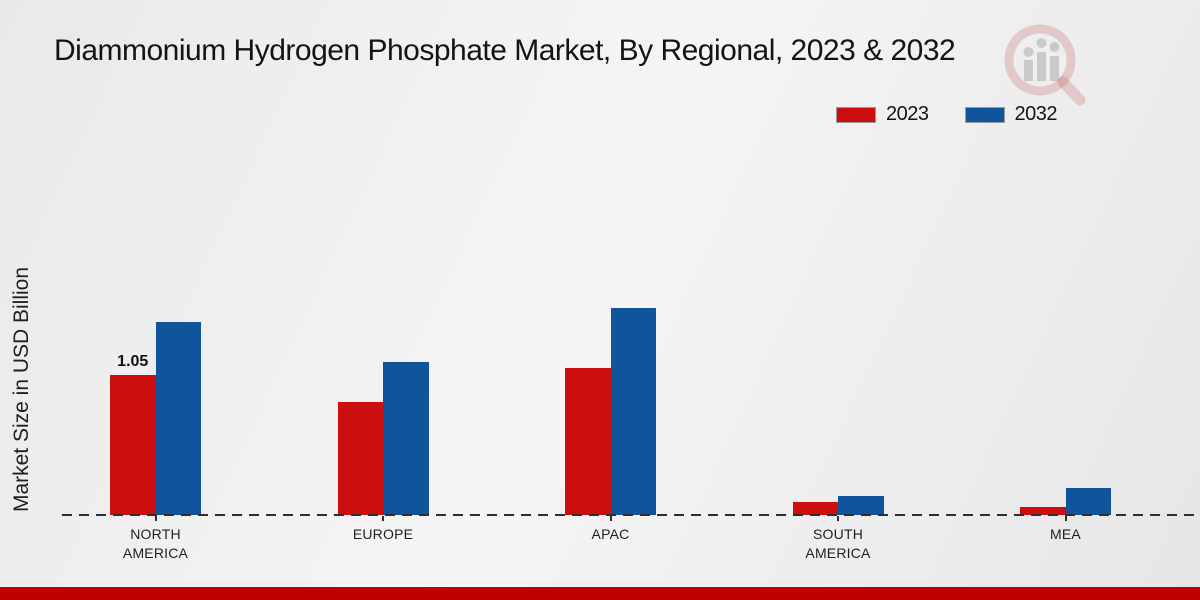 This screenshot has width=1200, height=600. What do you see at coordinates (600, 593) in the screenshot?
I see `footer-accent-bar` at bounding box center [600, 593].